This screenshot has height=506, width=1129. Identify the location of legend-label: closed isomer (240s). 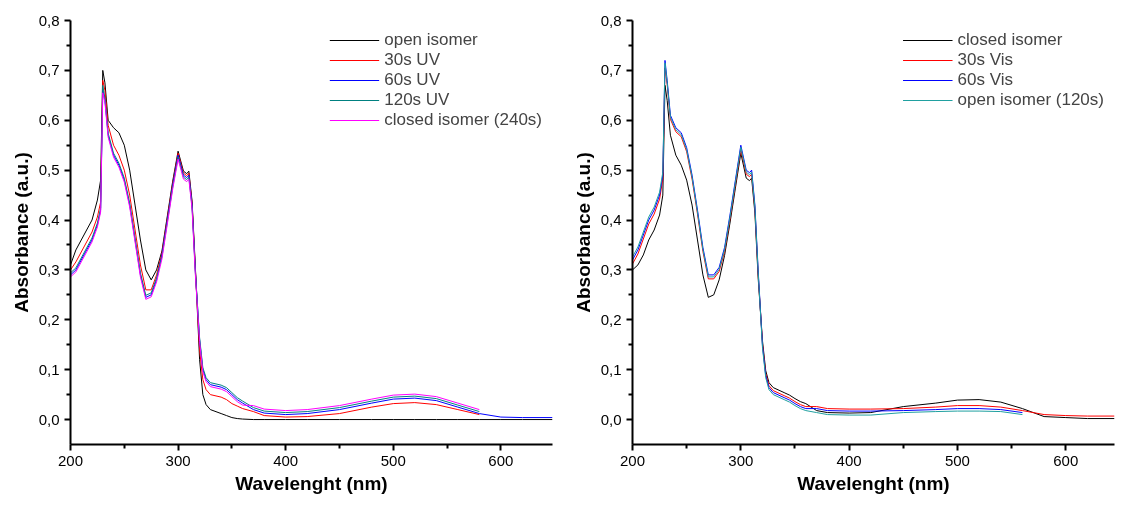
(463, 120).